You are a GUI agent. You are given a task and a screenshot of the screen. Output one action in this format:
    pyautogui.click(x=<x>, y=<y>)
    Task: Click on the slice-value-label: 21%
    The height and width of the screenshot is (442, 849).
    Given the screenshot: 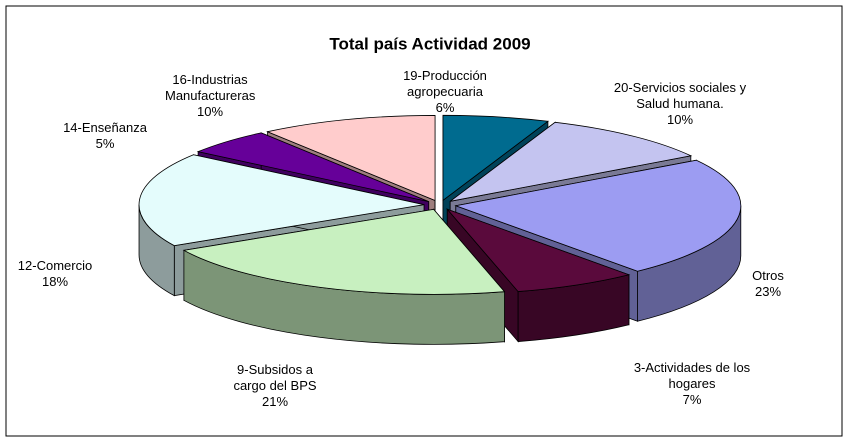 What is the action you would take?
    pyautogui.click(x=275, y=401)
    